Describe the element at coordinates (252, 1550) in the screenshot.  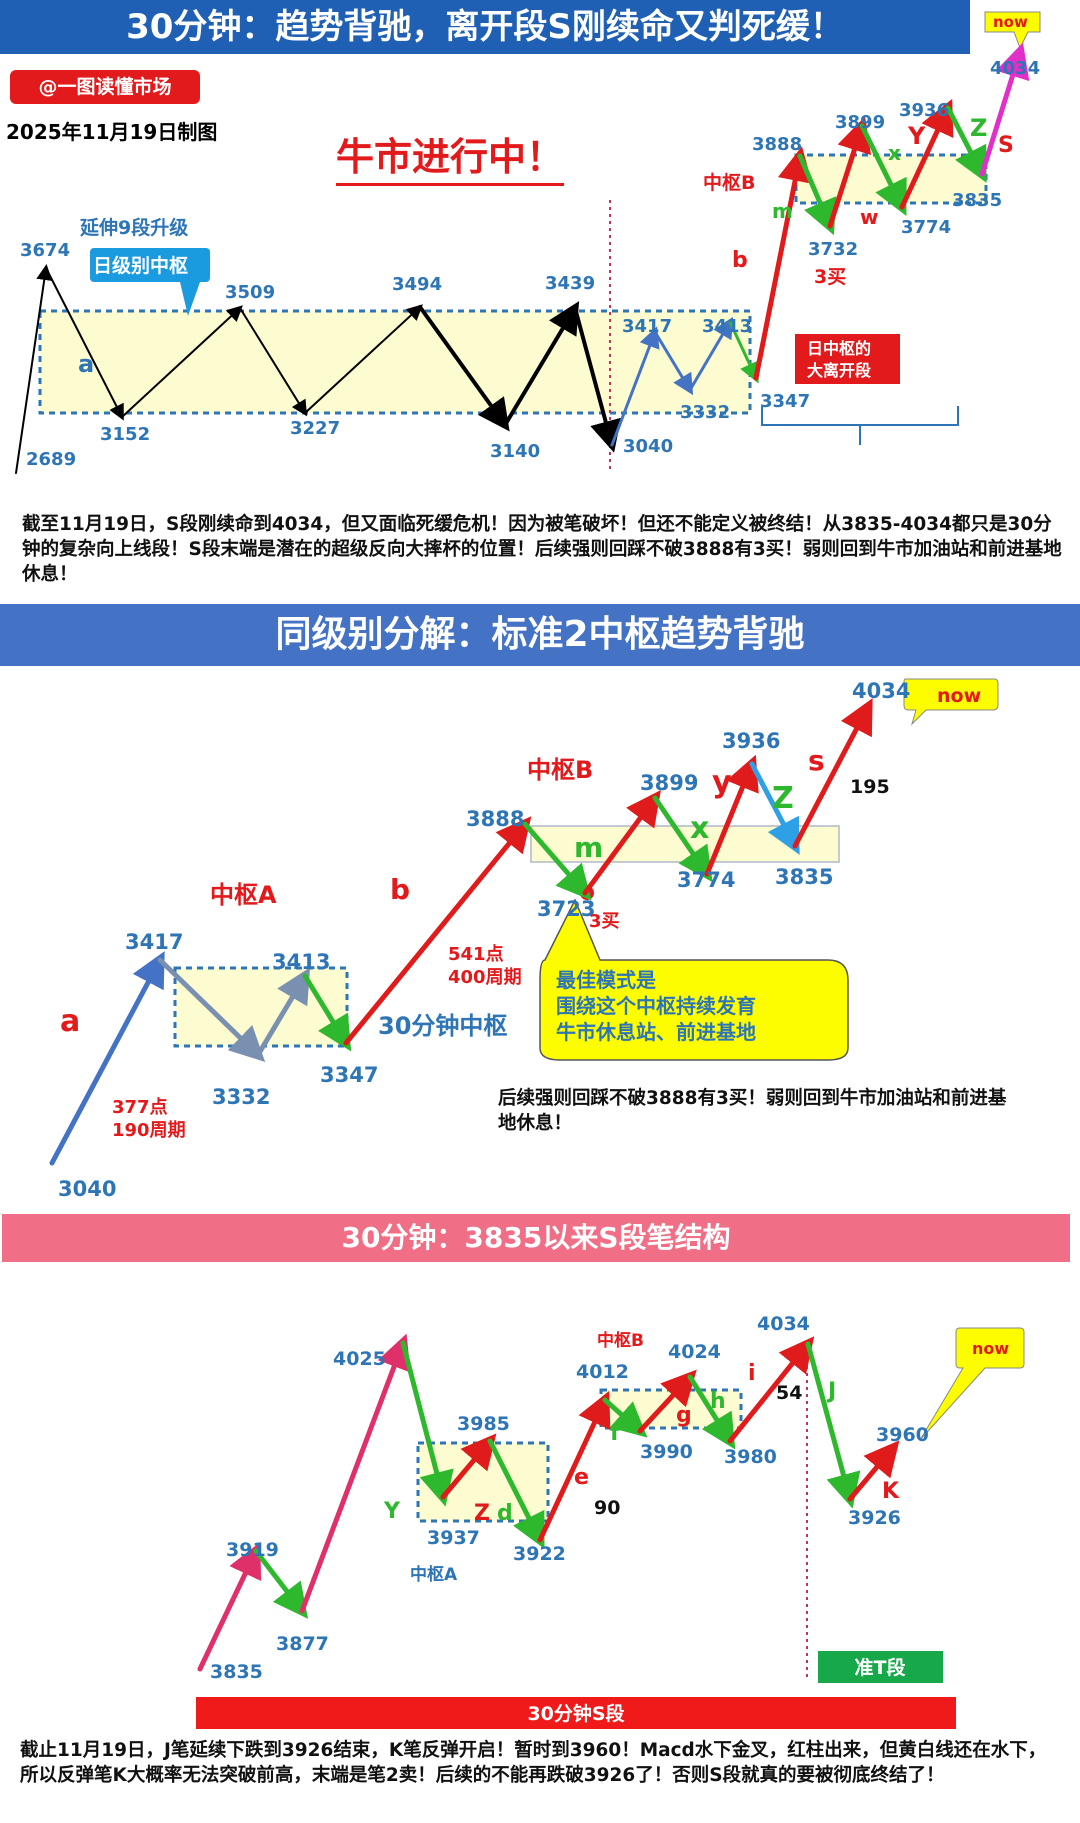
I see `chart3-point-label: 3919` at that location.